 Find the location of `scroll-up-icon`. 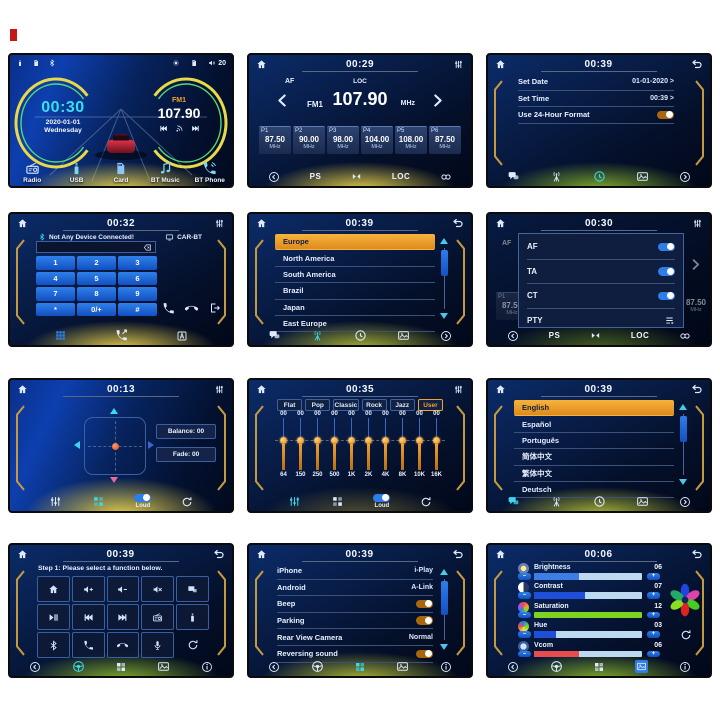

scroll-up-icon is located at coordinates (683, 407).